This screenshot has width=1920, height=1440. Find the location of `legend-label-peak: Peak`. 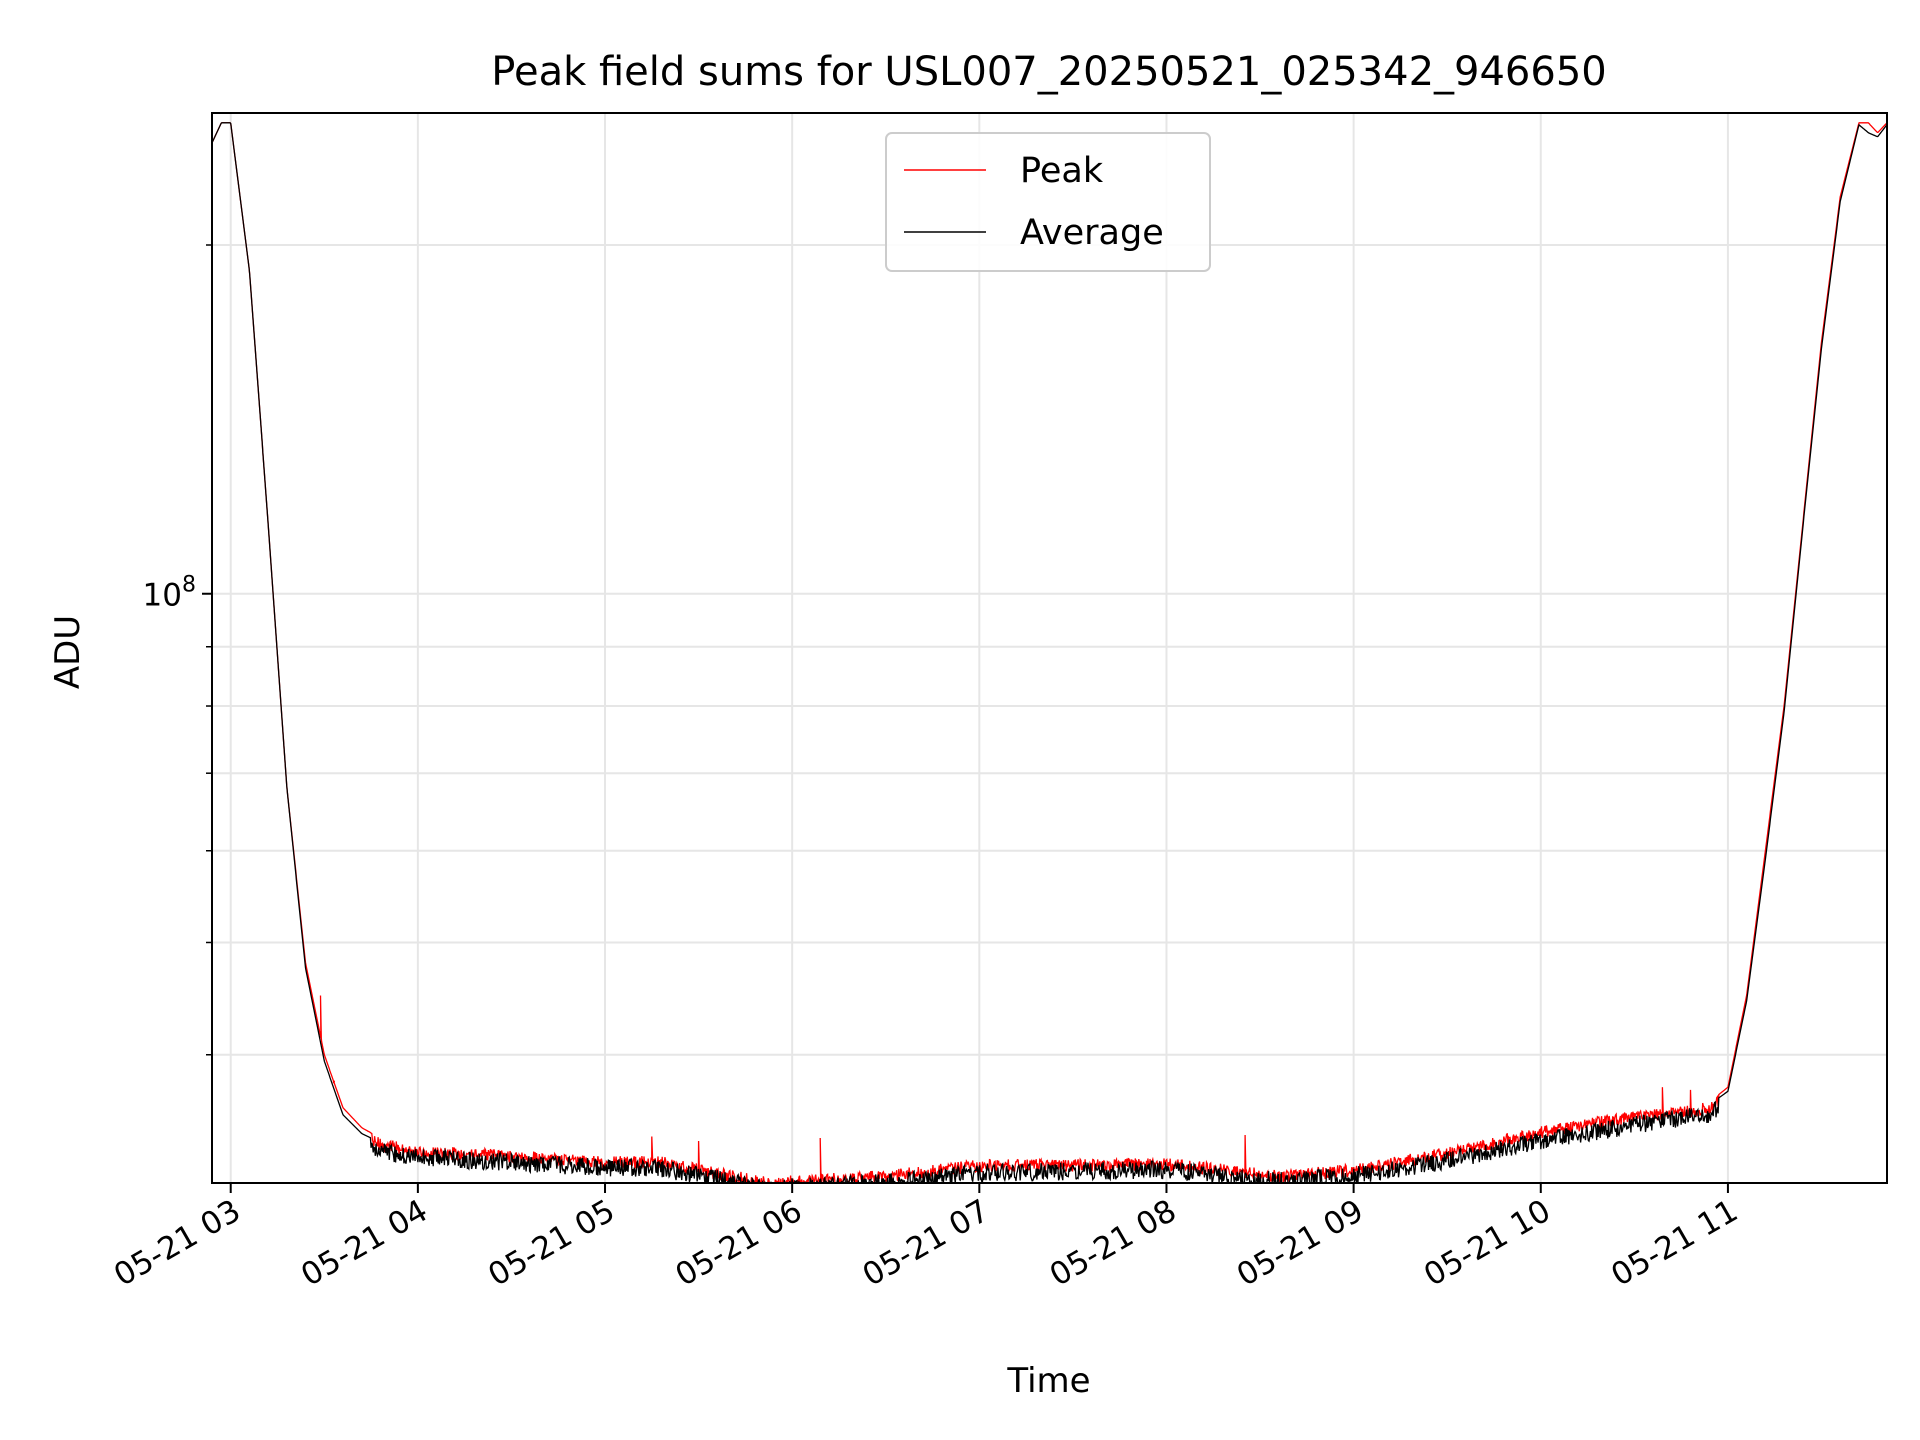

legend-label-peak: Peak is located at coordinates (1062, 171).